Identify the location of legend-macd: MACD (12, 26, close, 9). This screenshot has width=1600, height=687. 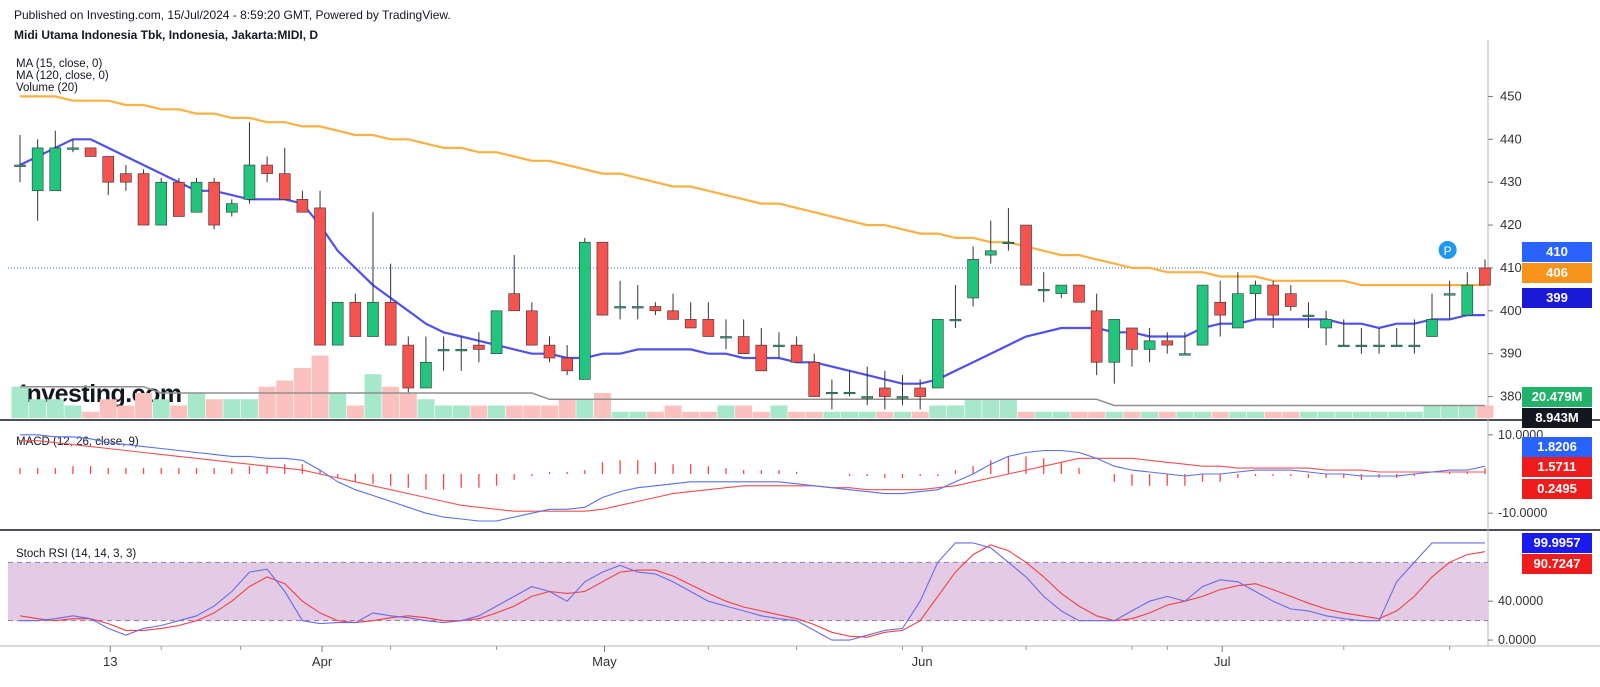
(77, 442).